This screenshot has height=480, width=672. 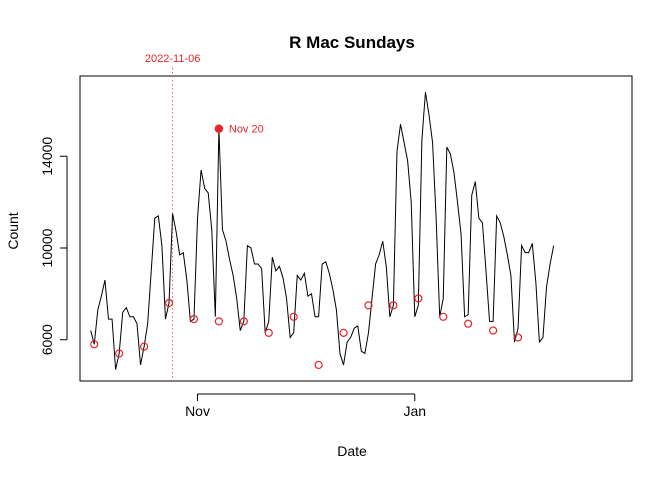 What do you see at coordinates (197, 411) in the screenshot?
I see `x-tick-label-0: Nov` at bounding box center [197, 411].